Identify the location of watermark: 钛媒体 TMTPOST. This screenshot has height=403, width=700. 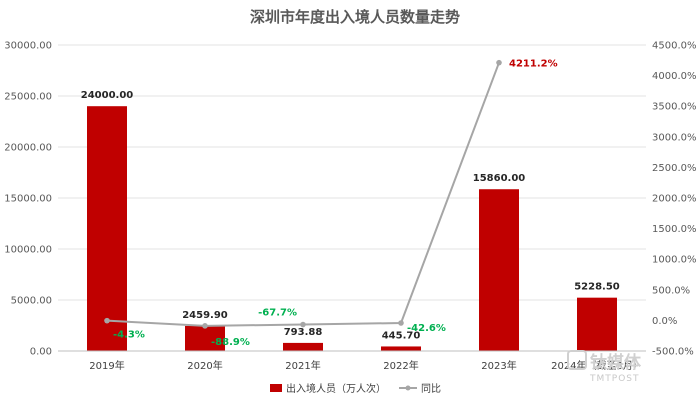
(604, 367).